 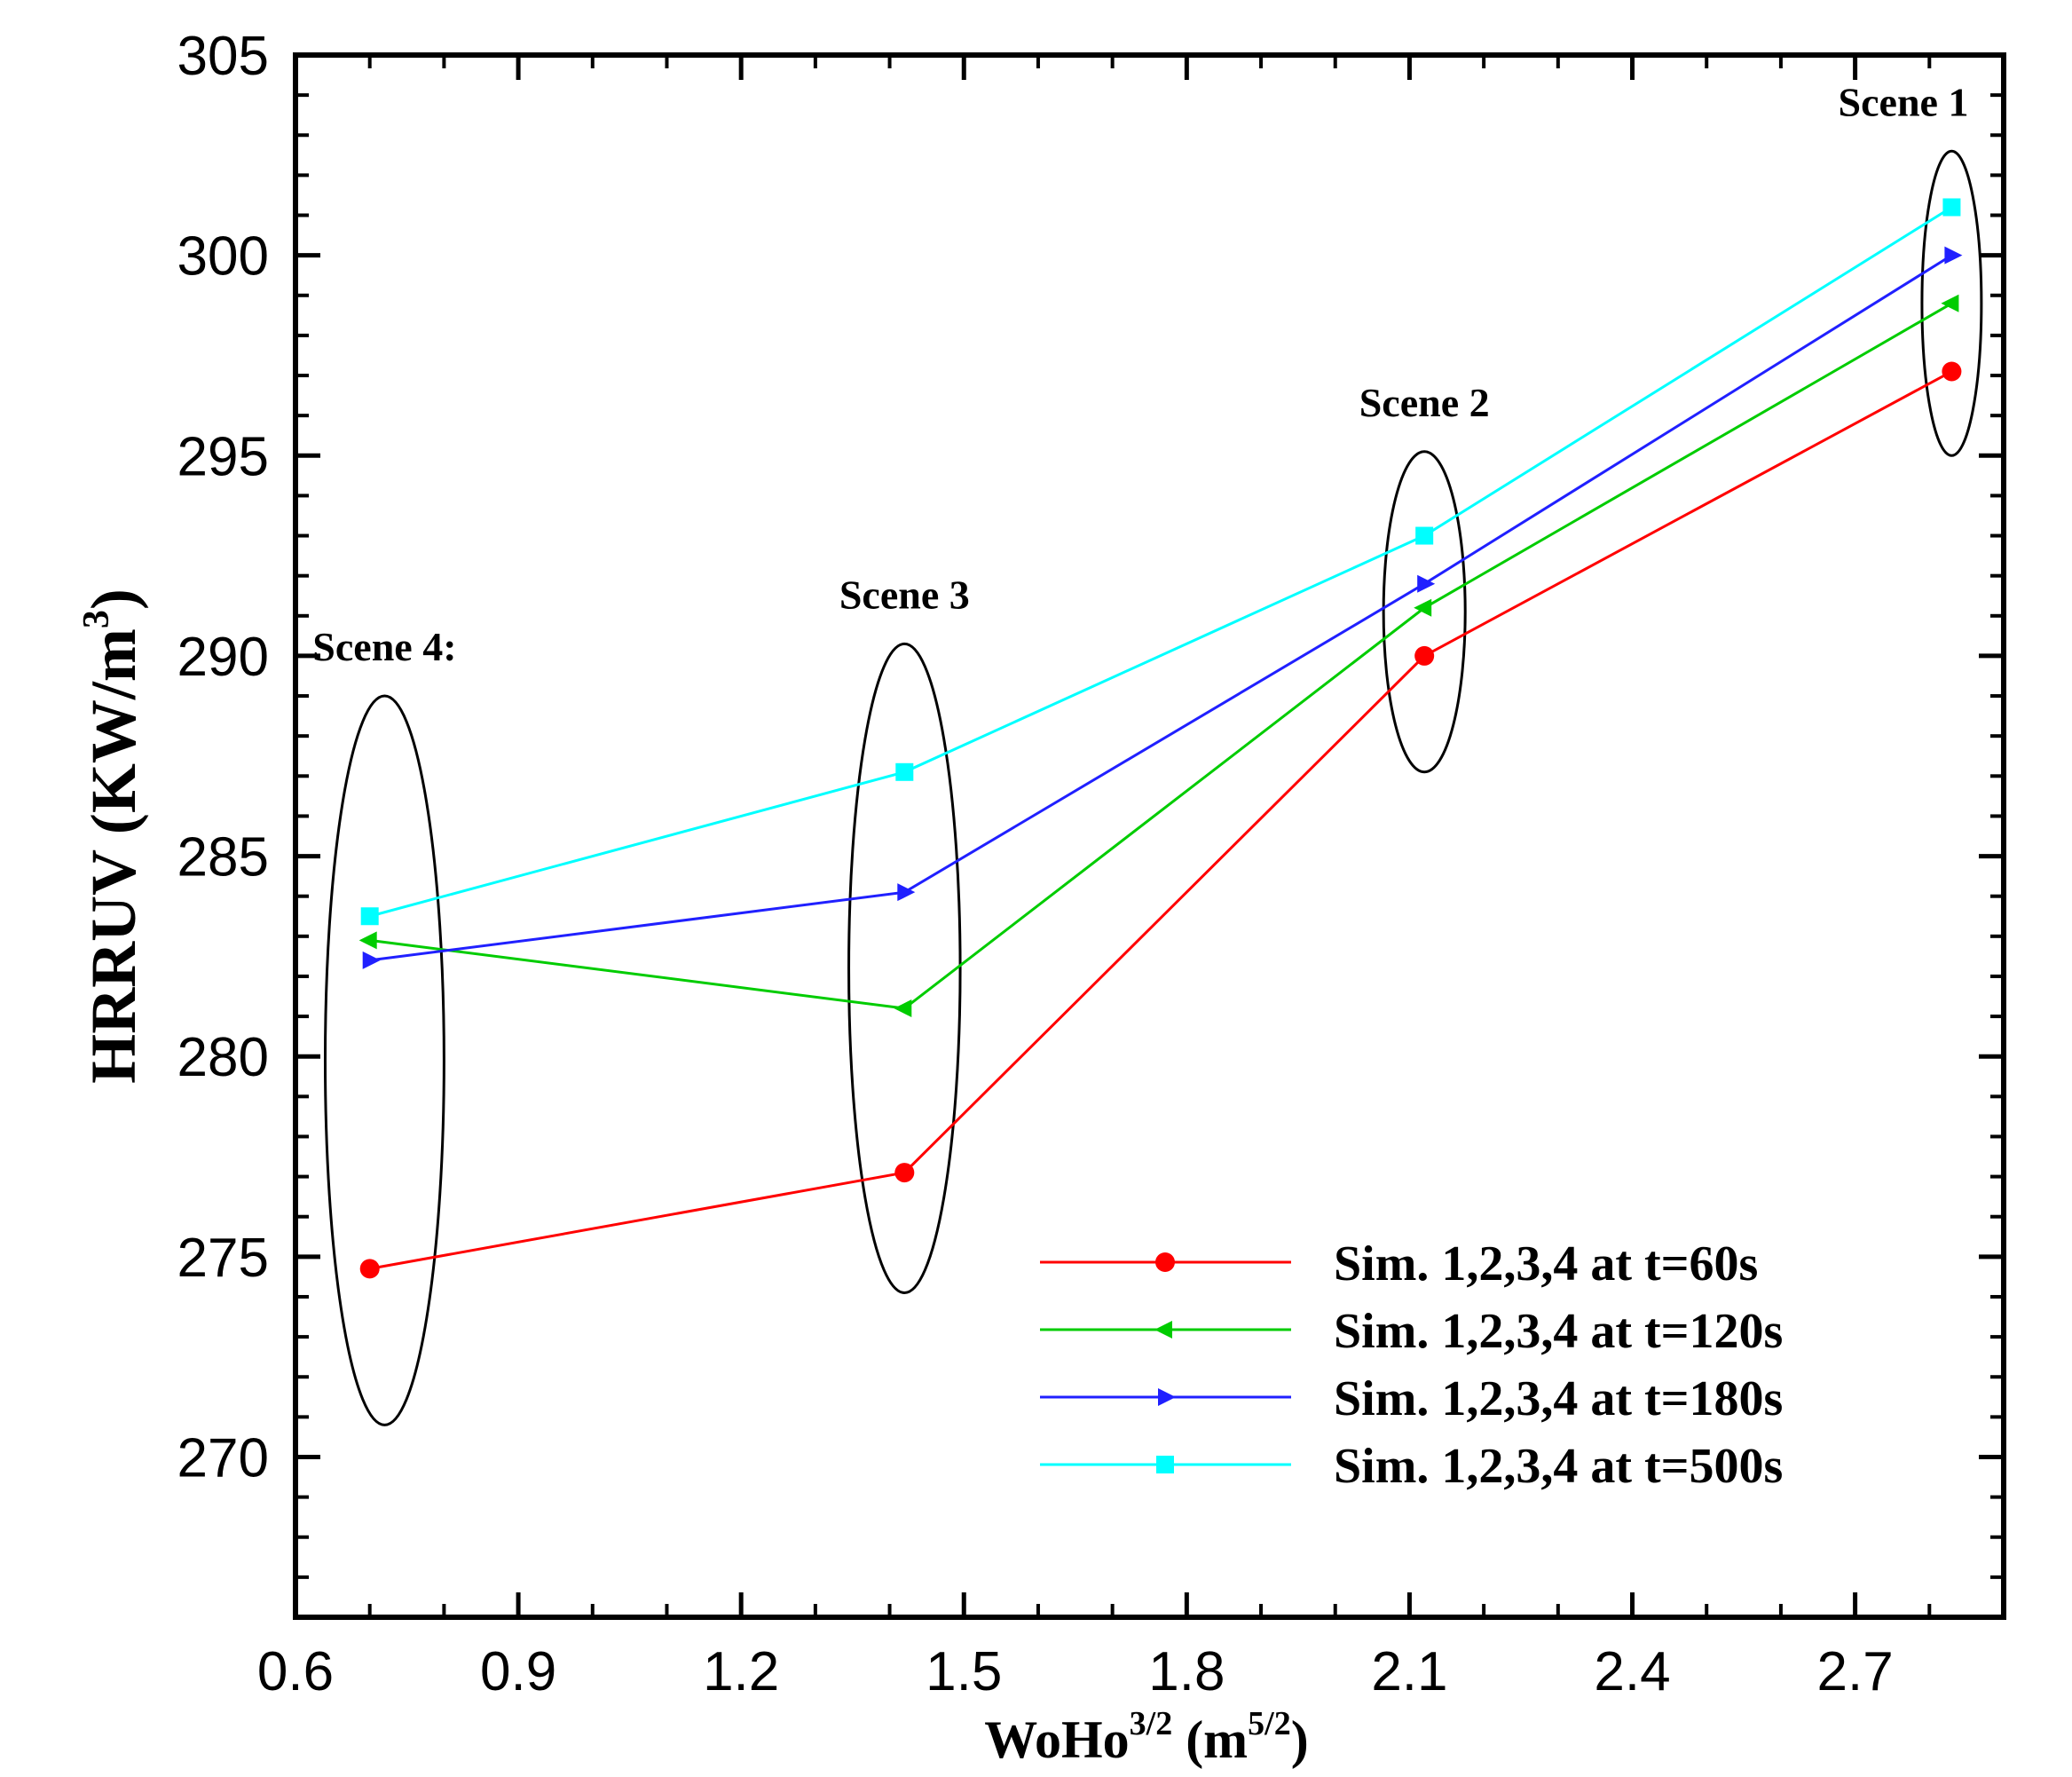 I want to click on legend-label: Sim. 1,2,3,4 at t=60s, so click(x=1546, y=1263).